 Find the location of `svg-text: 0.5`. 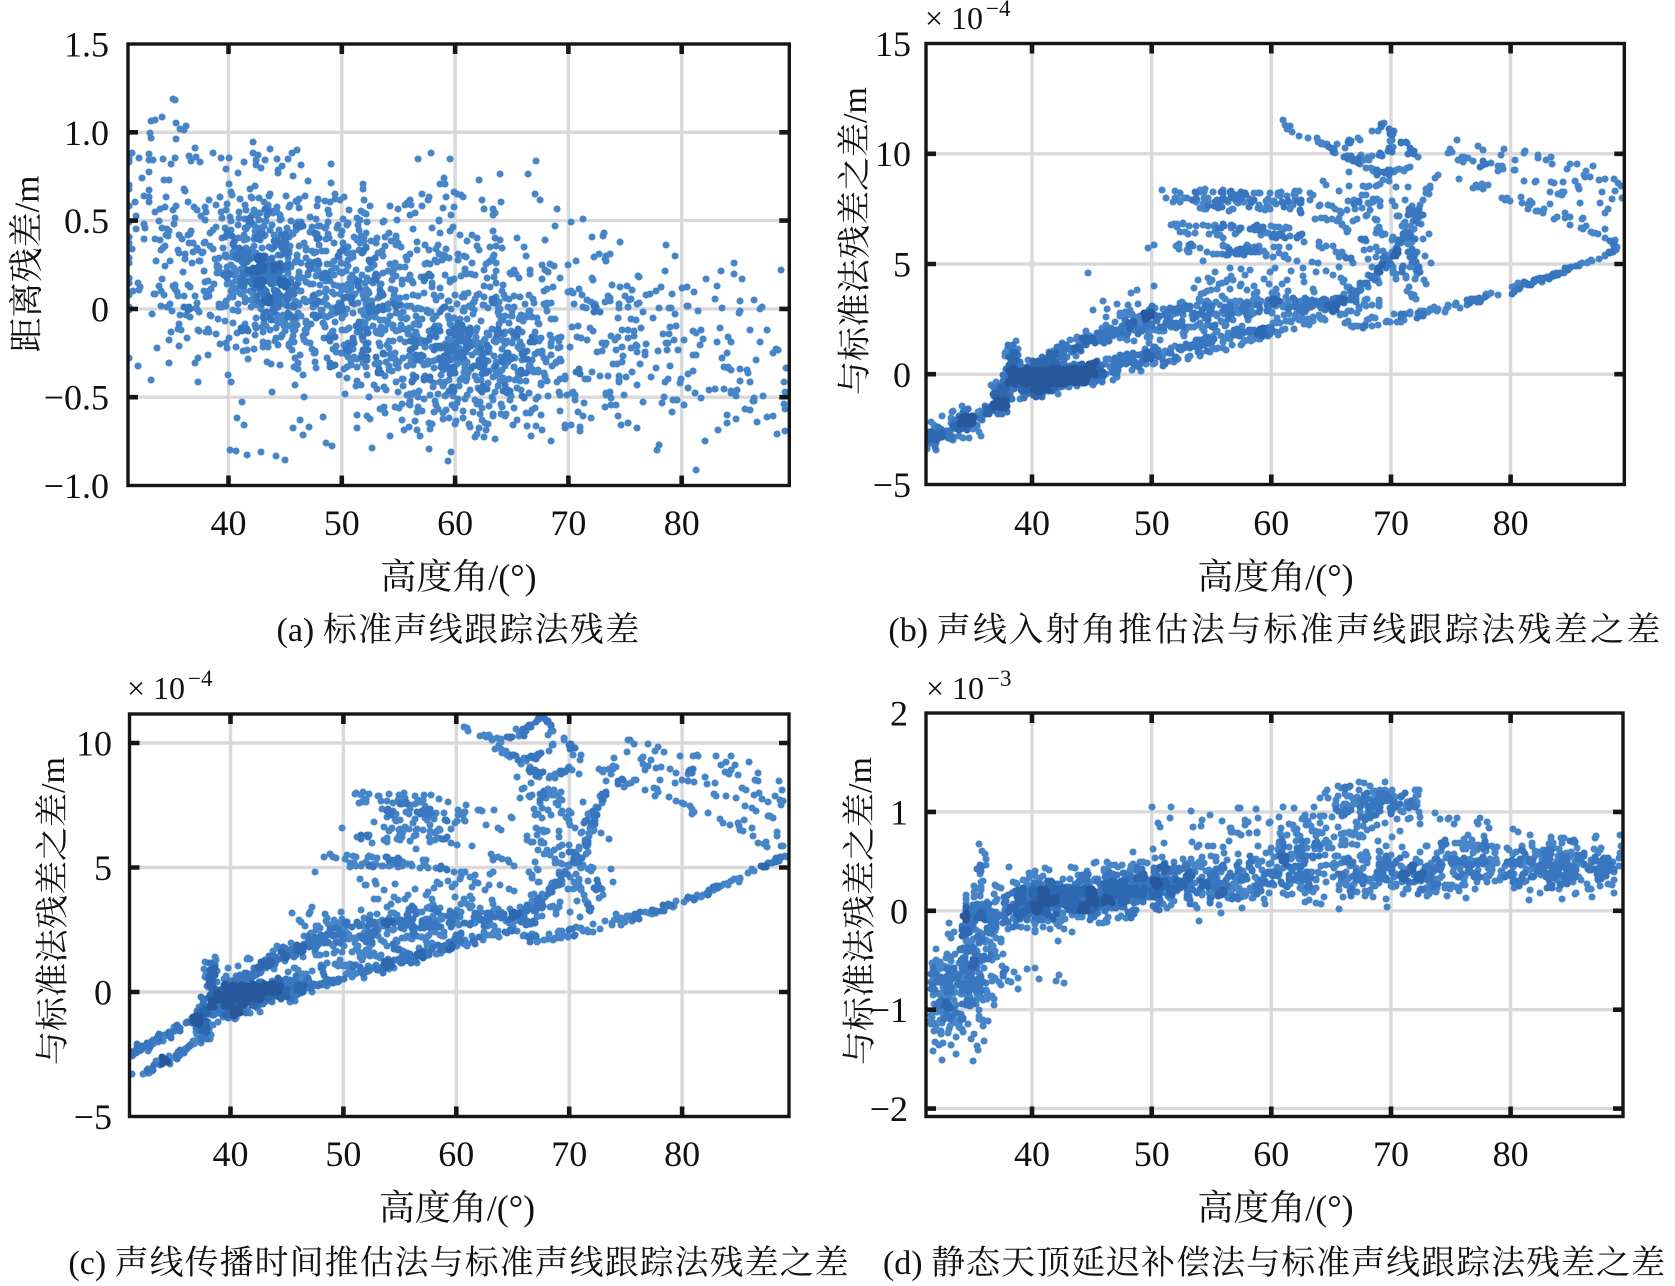

svg-text: 0.5 is located at coordinates (86, 221).